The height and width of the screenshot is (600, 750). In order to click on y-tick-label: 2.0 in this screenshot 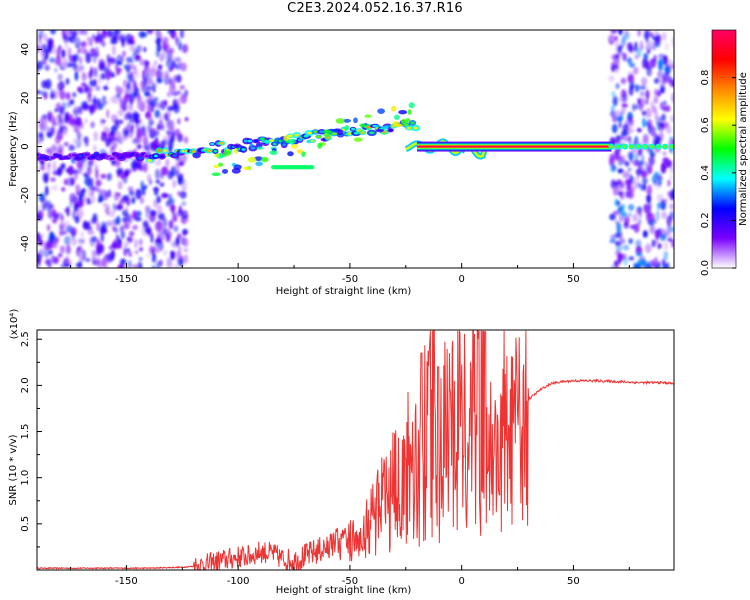, I will do `click(25, 385)`.